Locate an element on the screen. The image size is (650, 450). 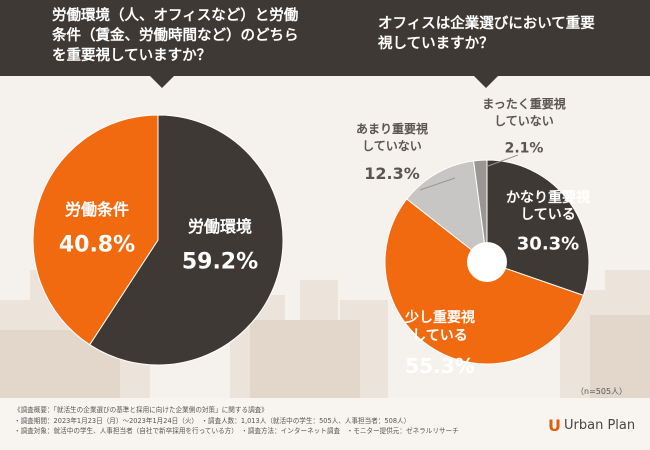
slice-value-label: 55.3% is located at coordinates (439, 366).